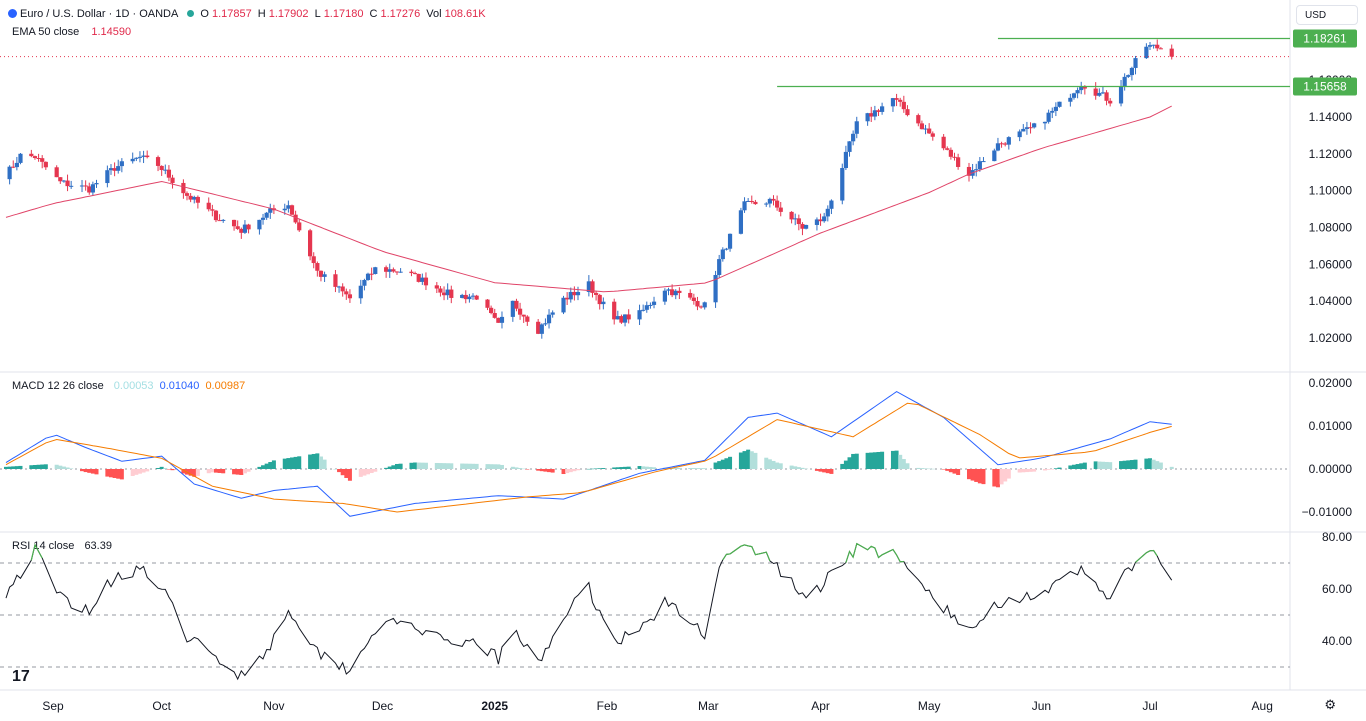 Image resolution: width=1366 pixels, height=721 pixels. What do you see at coordinates (130, 386) in the screenshot?
I see `macd-legend: MACD 12 26 close 0.00053 0.01040 0.00987` at bounding box center [130, 386].